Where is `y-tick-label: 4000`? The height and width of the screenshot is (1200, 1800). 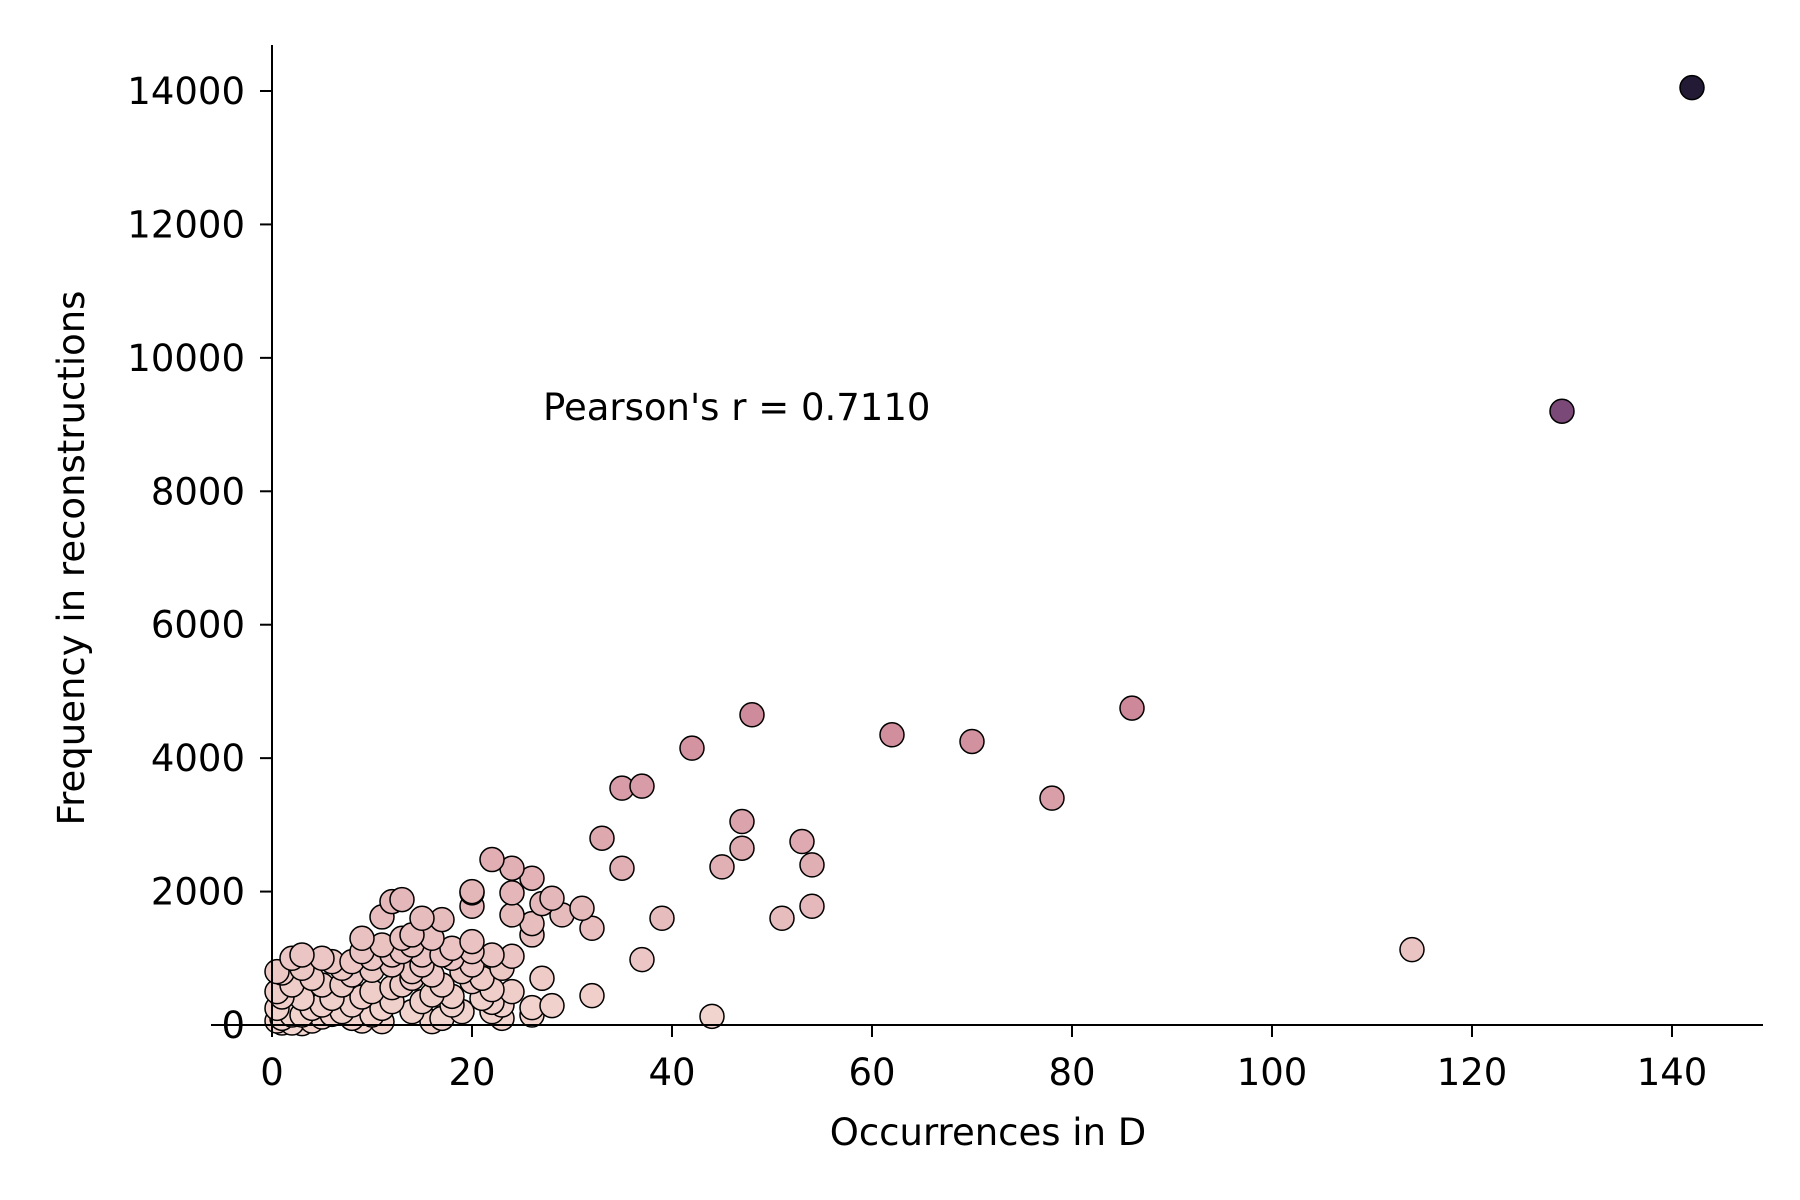 y-tick-label: 4000 is located at coordinates (198, 758).